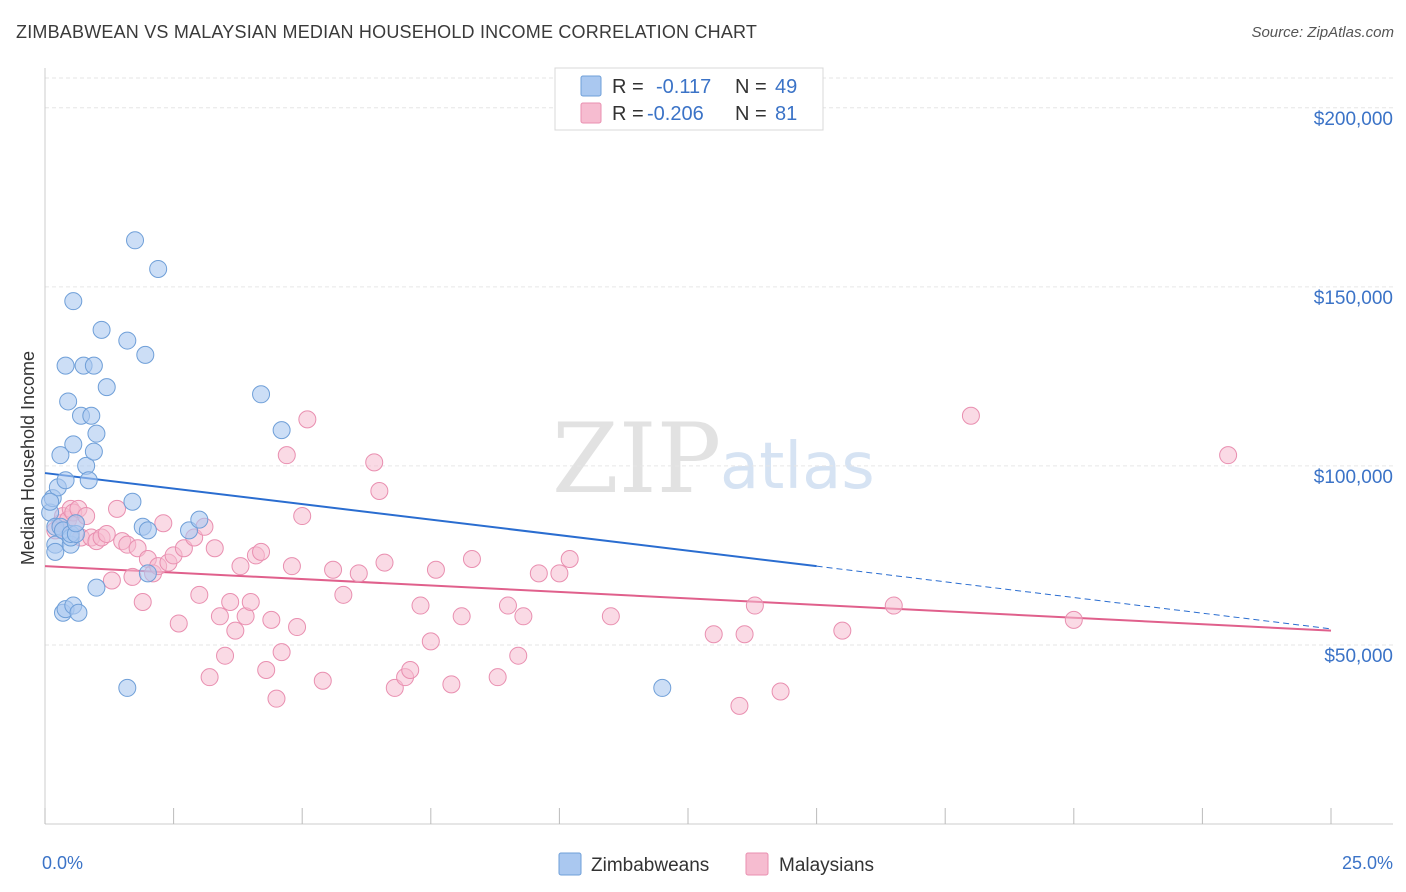  What do you see at coordinates (1322, 32) in the screenshot?
I see `chart-source: Source: ZipAtlas.com` at bounding box center [1322, 32].